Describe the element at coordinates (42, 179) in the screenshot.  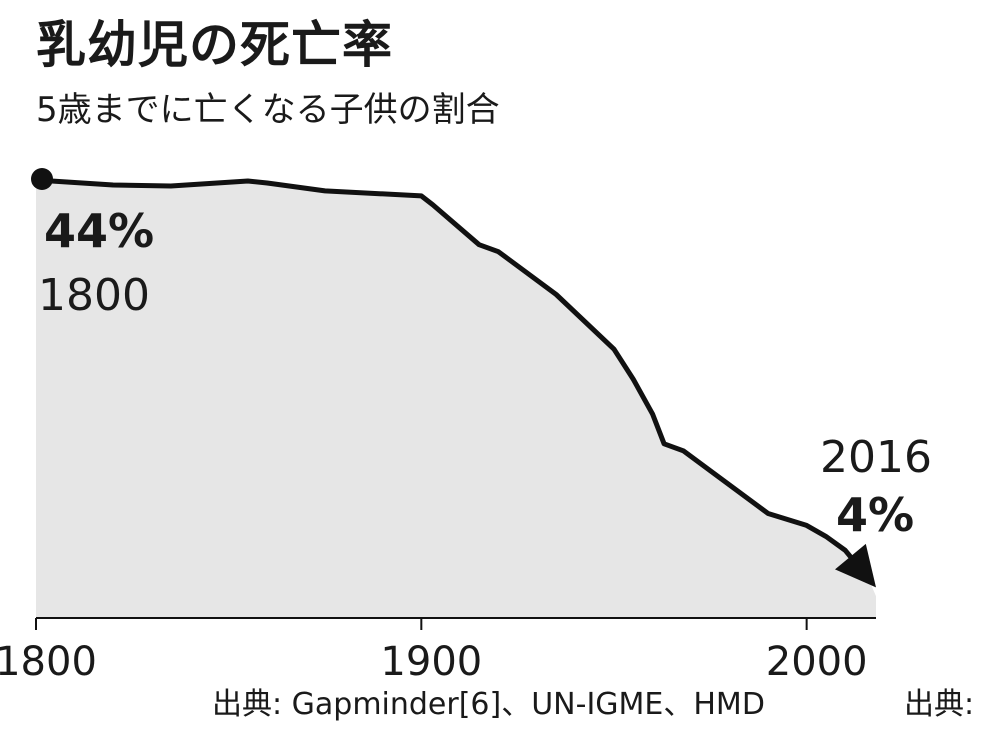
I see `start-point-marker` at that location.